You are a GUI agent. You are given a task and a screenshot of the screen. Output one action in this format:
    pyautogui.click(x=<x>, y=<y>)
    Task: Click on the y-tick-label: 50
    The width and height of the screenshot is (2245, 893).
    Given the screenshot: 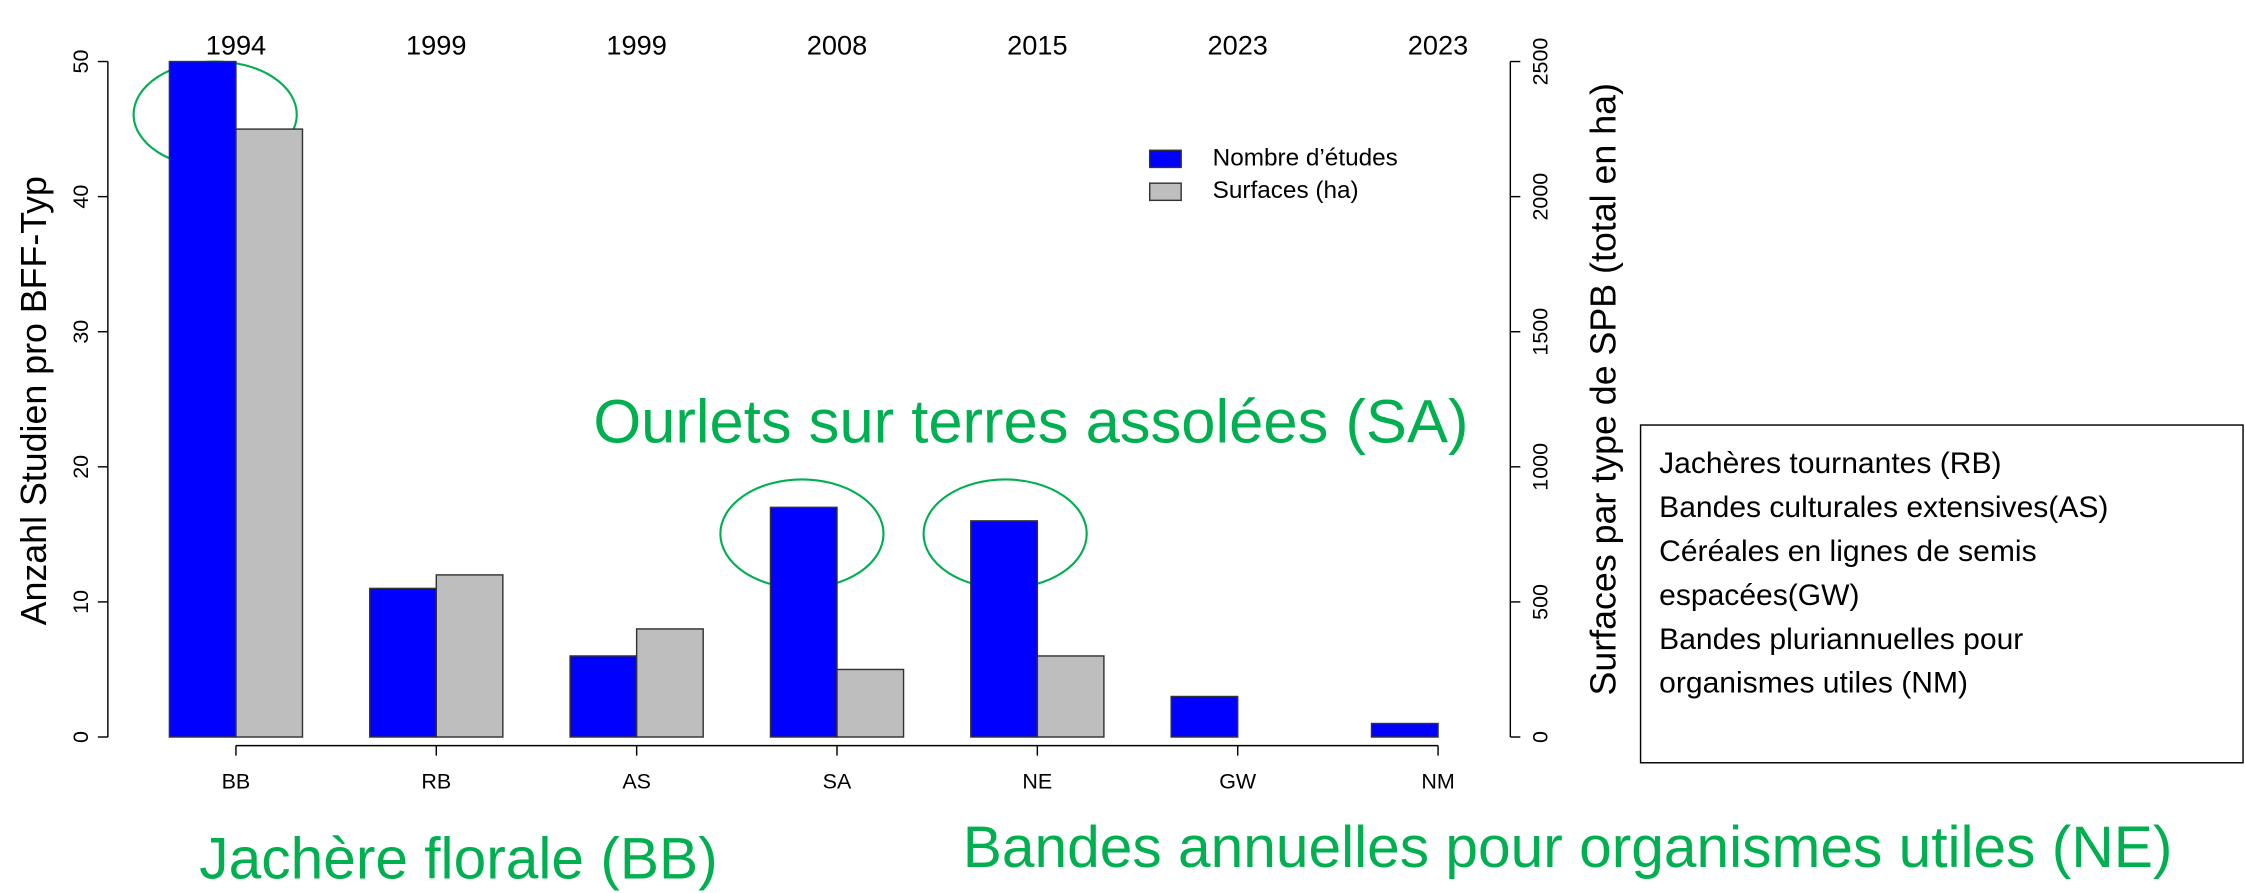 What is the action you would take?
    pyautogui.click(x=81, y=62)
    